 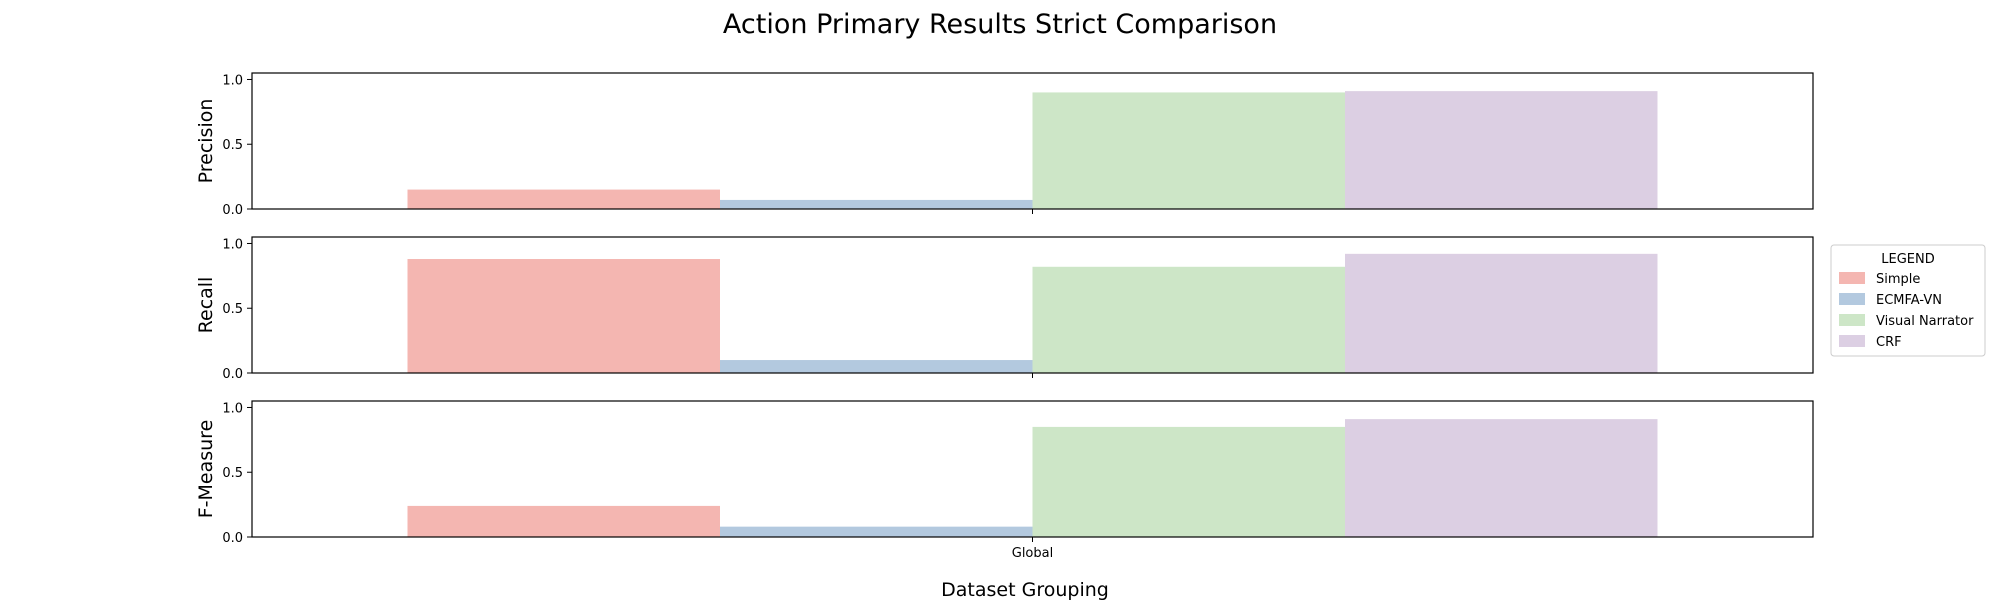 I want to click on legend-label: Simple, so click(x=1898, y=279).